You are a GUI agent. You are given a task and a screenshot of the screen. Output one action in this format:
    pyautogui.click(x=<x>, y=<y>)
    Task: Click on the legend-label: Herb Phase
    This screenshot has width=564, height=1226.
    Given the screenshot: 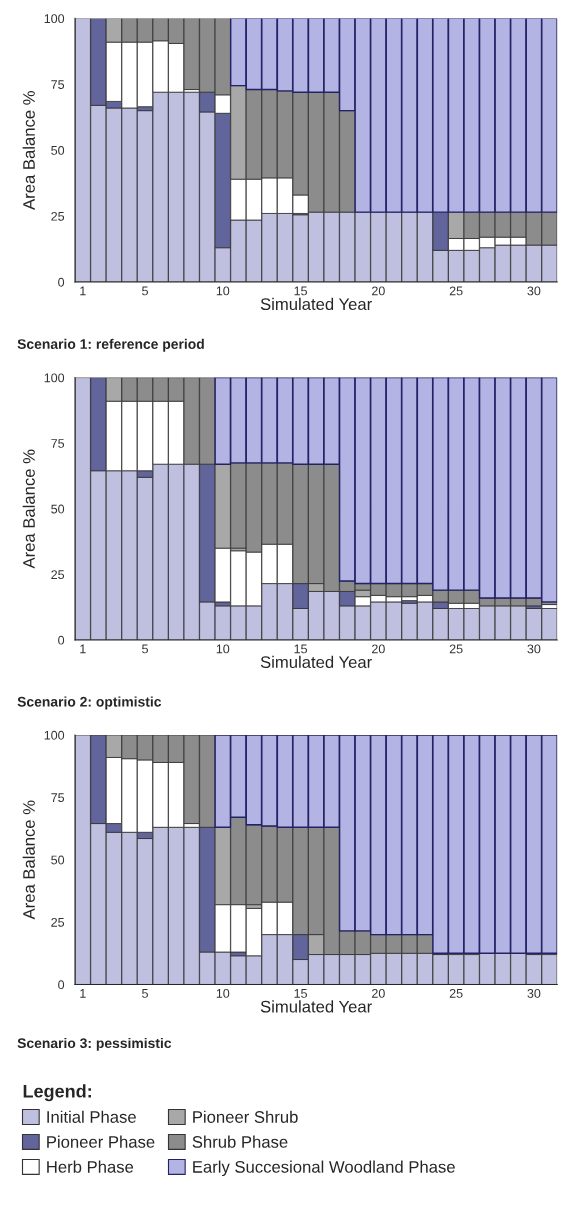 What is the action you would take?
    pyautogui.click(x=90, y=1166)
    